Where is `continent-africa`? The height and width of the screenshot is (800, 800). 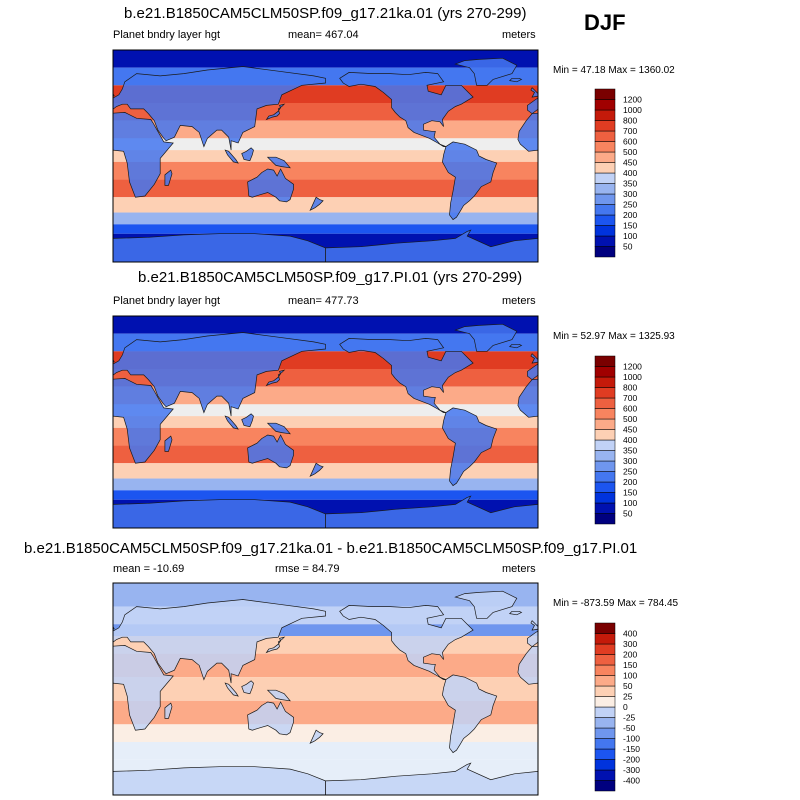 continent-africa is located at coordinates (143, 421).